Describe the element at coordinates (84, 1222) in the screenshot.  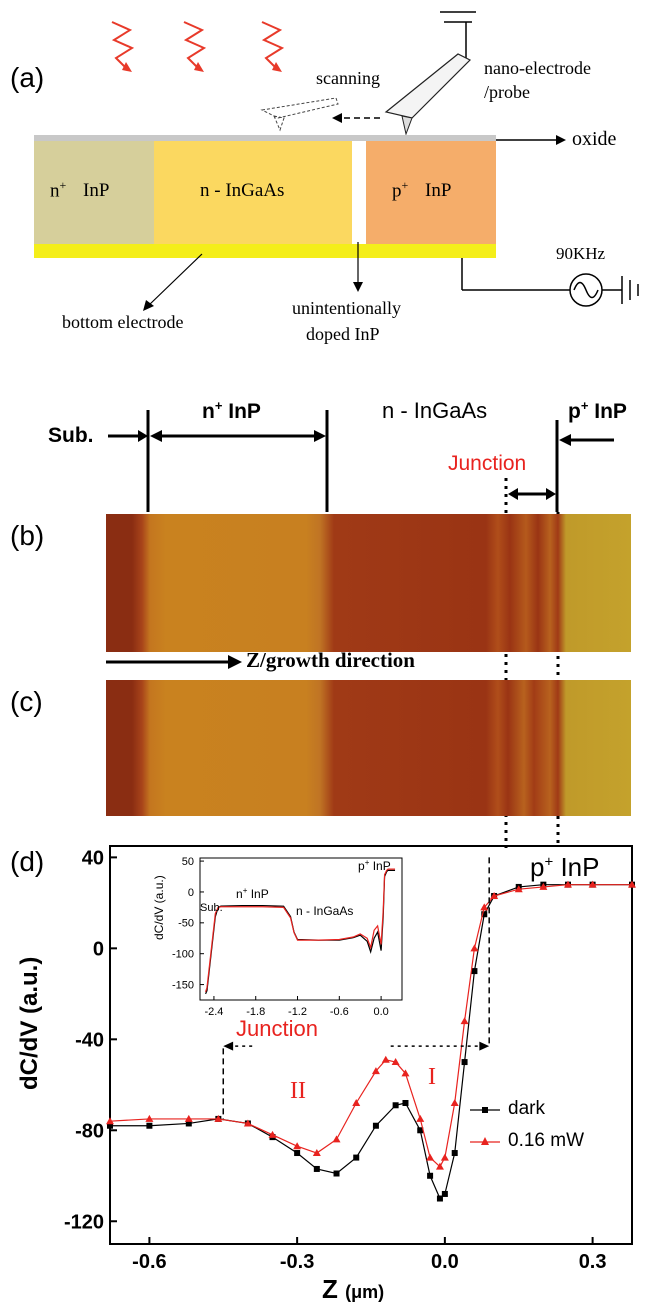
I see `main-y-tick-label: -120` at that location.